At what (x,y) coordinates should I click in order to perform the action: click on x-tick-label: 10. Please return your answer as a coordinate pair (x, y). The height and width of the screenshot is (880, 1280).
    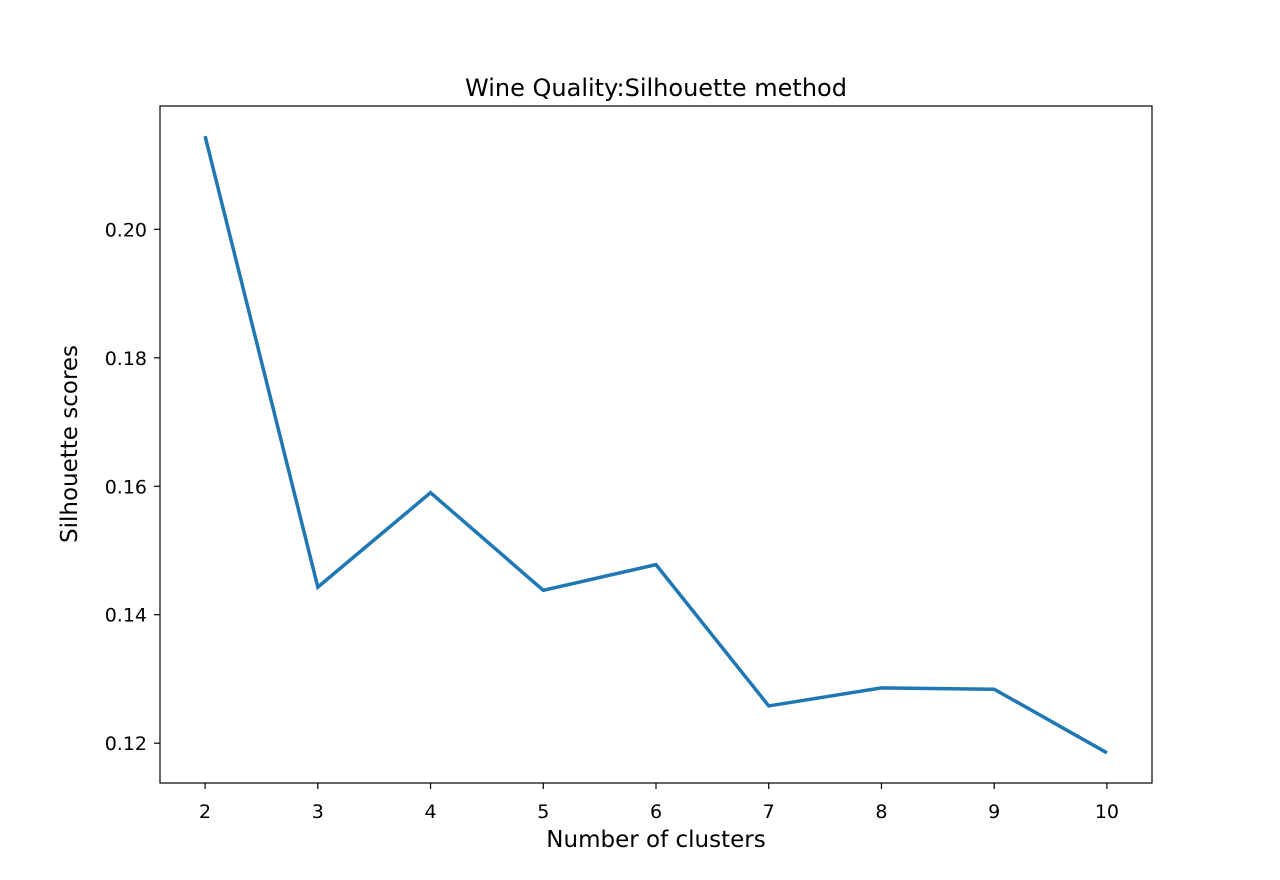
    Looking at the image, I should click on (1107, 812).